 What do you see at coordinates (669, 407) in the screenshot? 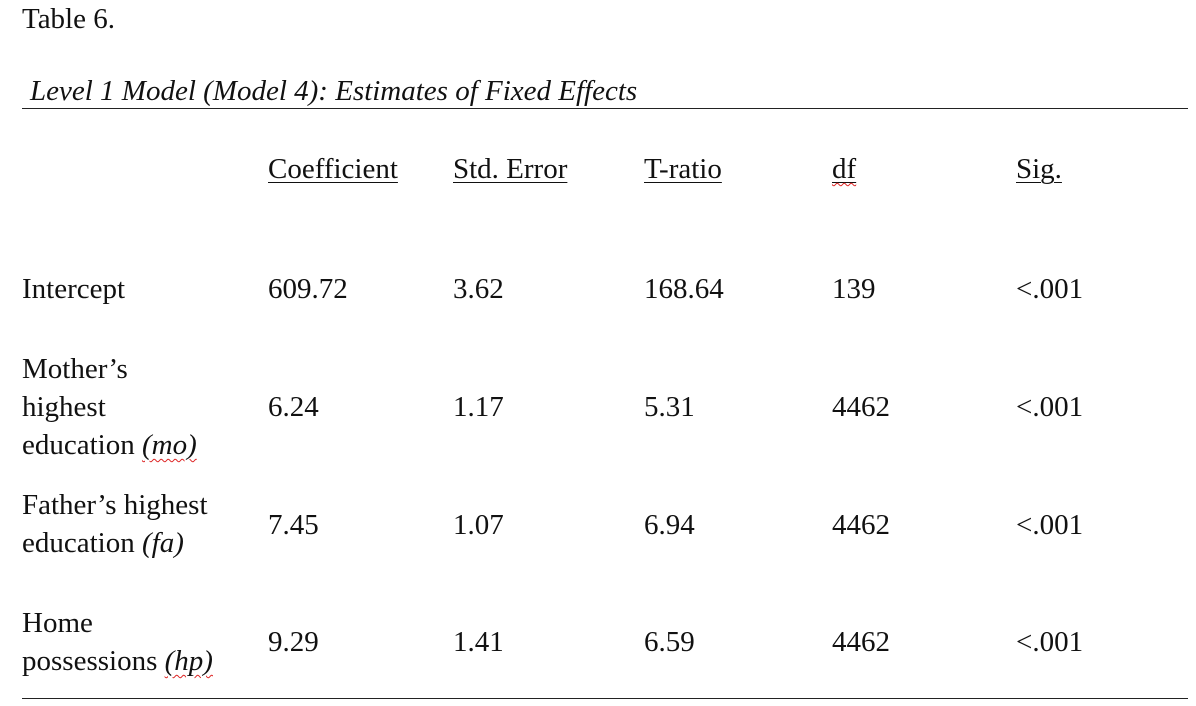
I see `cell-t-ratio: 5.31` at bounding box center [669, 407].